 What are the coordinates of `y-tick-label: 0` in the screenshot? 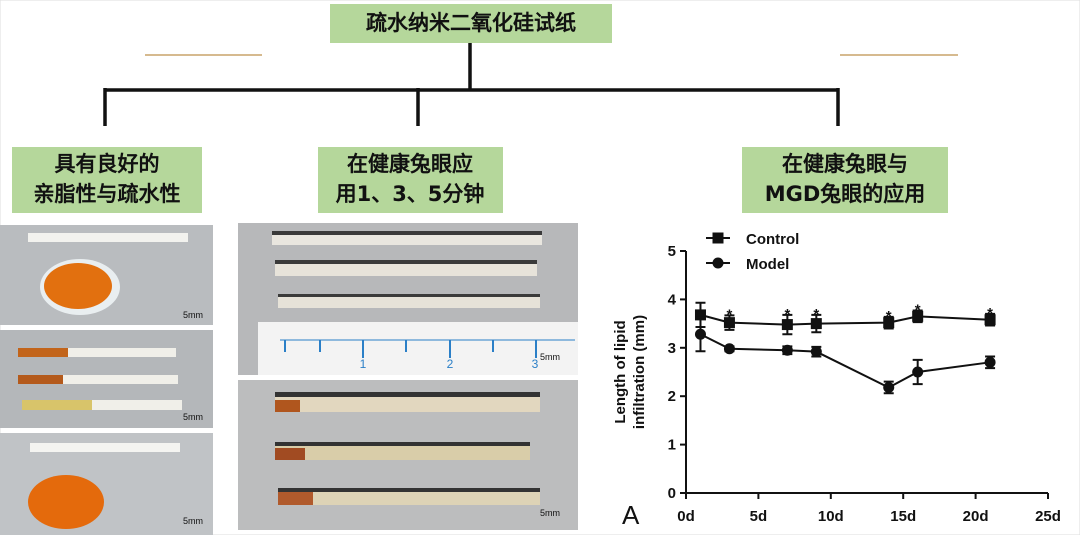 It's located at (672, 493).